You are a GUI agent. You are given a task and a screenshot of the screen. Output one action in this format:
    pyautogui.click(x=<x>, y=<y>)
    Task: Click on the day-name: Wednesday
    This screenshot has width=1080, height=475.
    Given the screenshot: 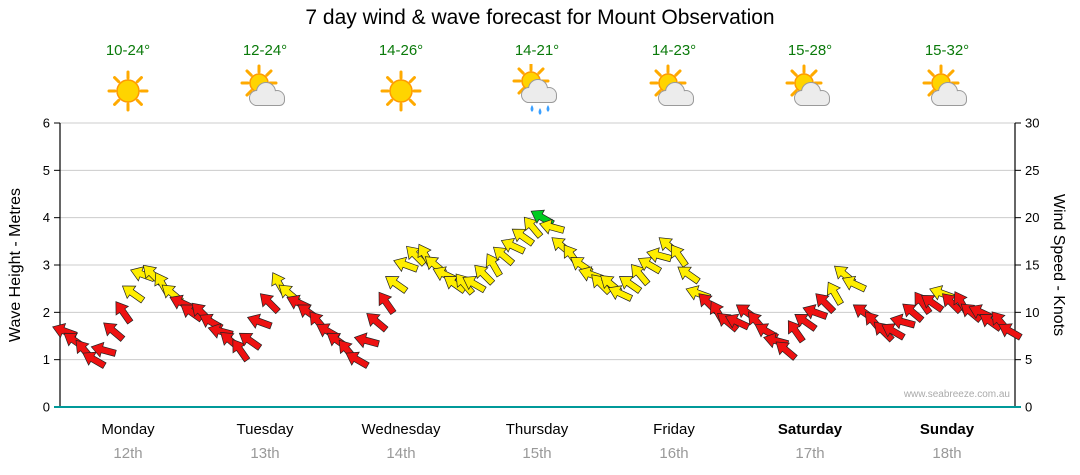 What is the action you would take?
    pyautogui.click(x=401, y=429)
    